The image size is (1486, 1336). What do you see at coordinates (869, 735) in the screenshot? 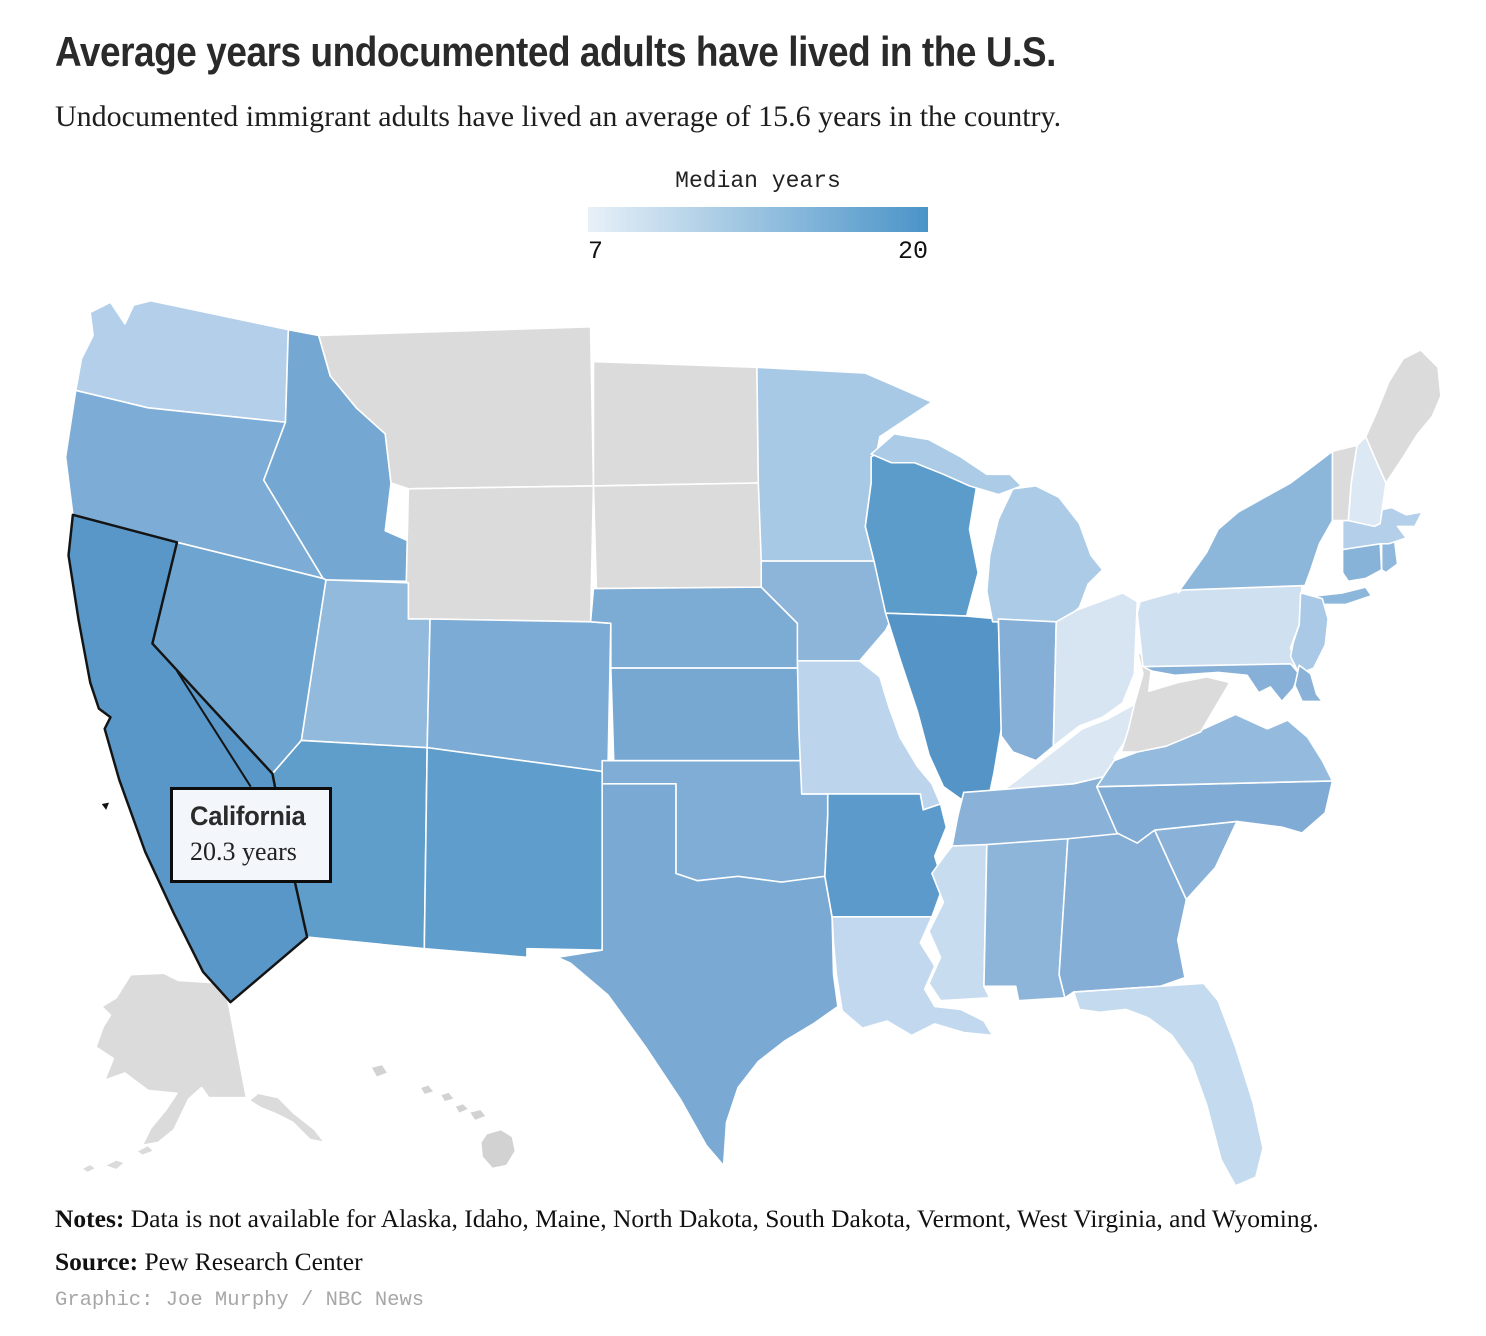
I see `state-MO` at bounding box center [869, 735].